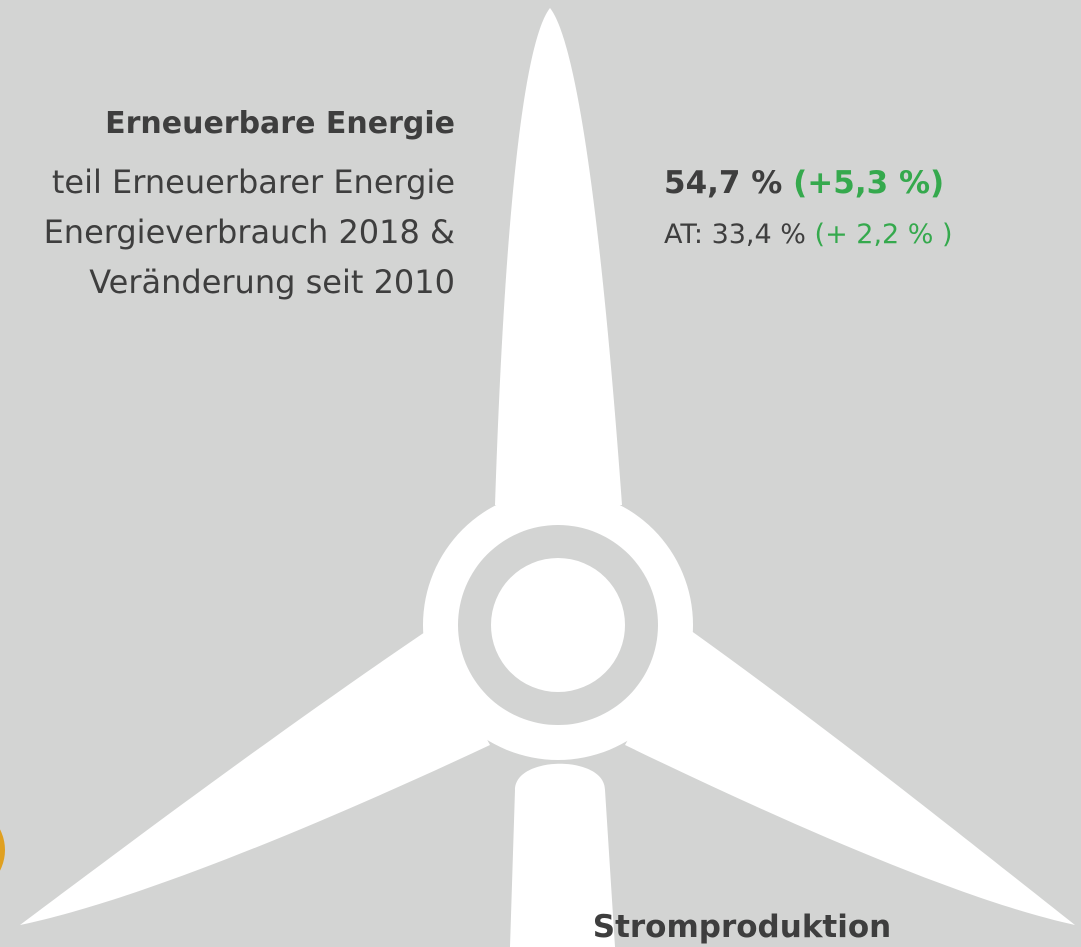  I want to click on section-title: Erneuerbare Energie, so click(280, 123).